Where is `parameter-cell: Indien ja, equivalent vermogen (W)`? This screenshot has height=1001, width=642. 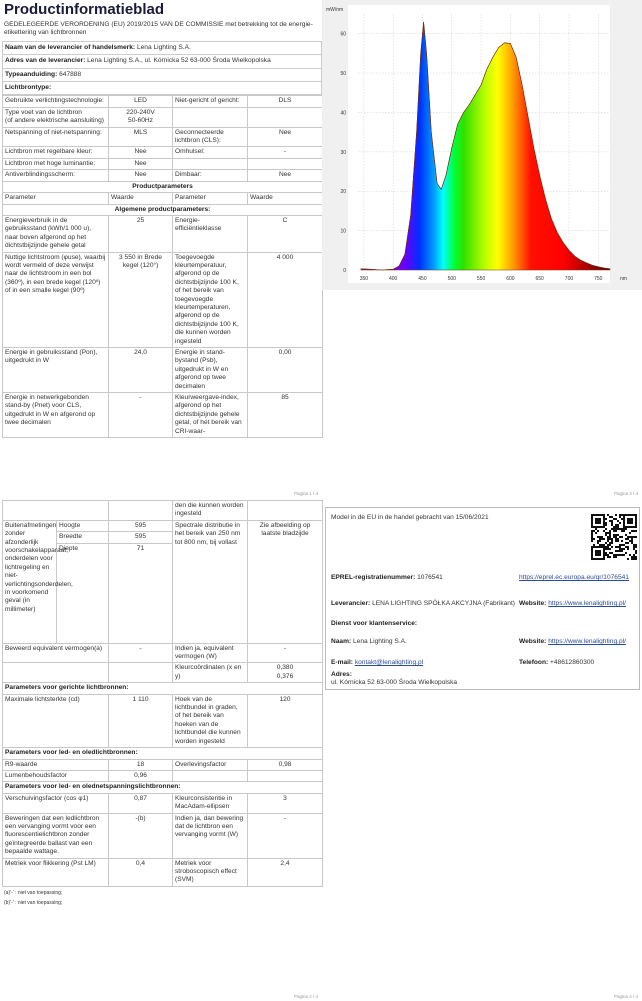
parameter-cell: Indien ja, equivalent vermogen (W) is located at coordinates (210, 653).